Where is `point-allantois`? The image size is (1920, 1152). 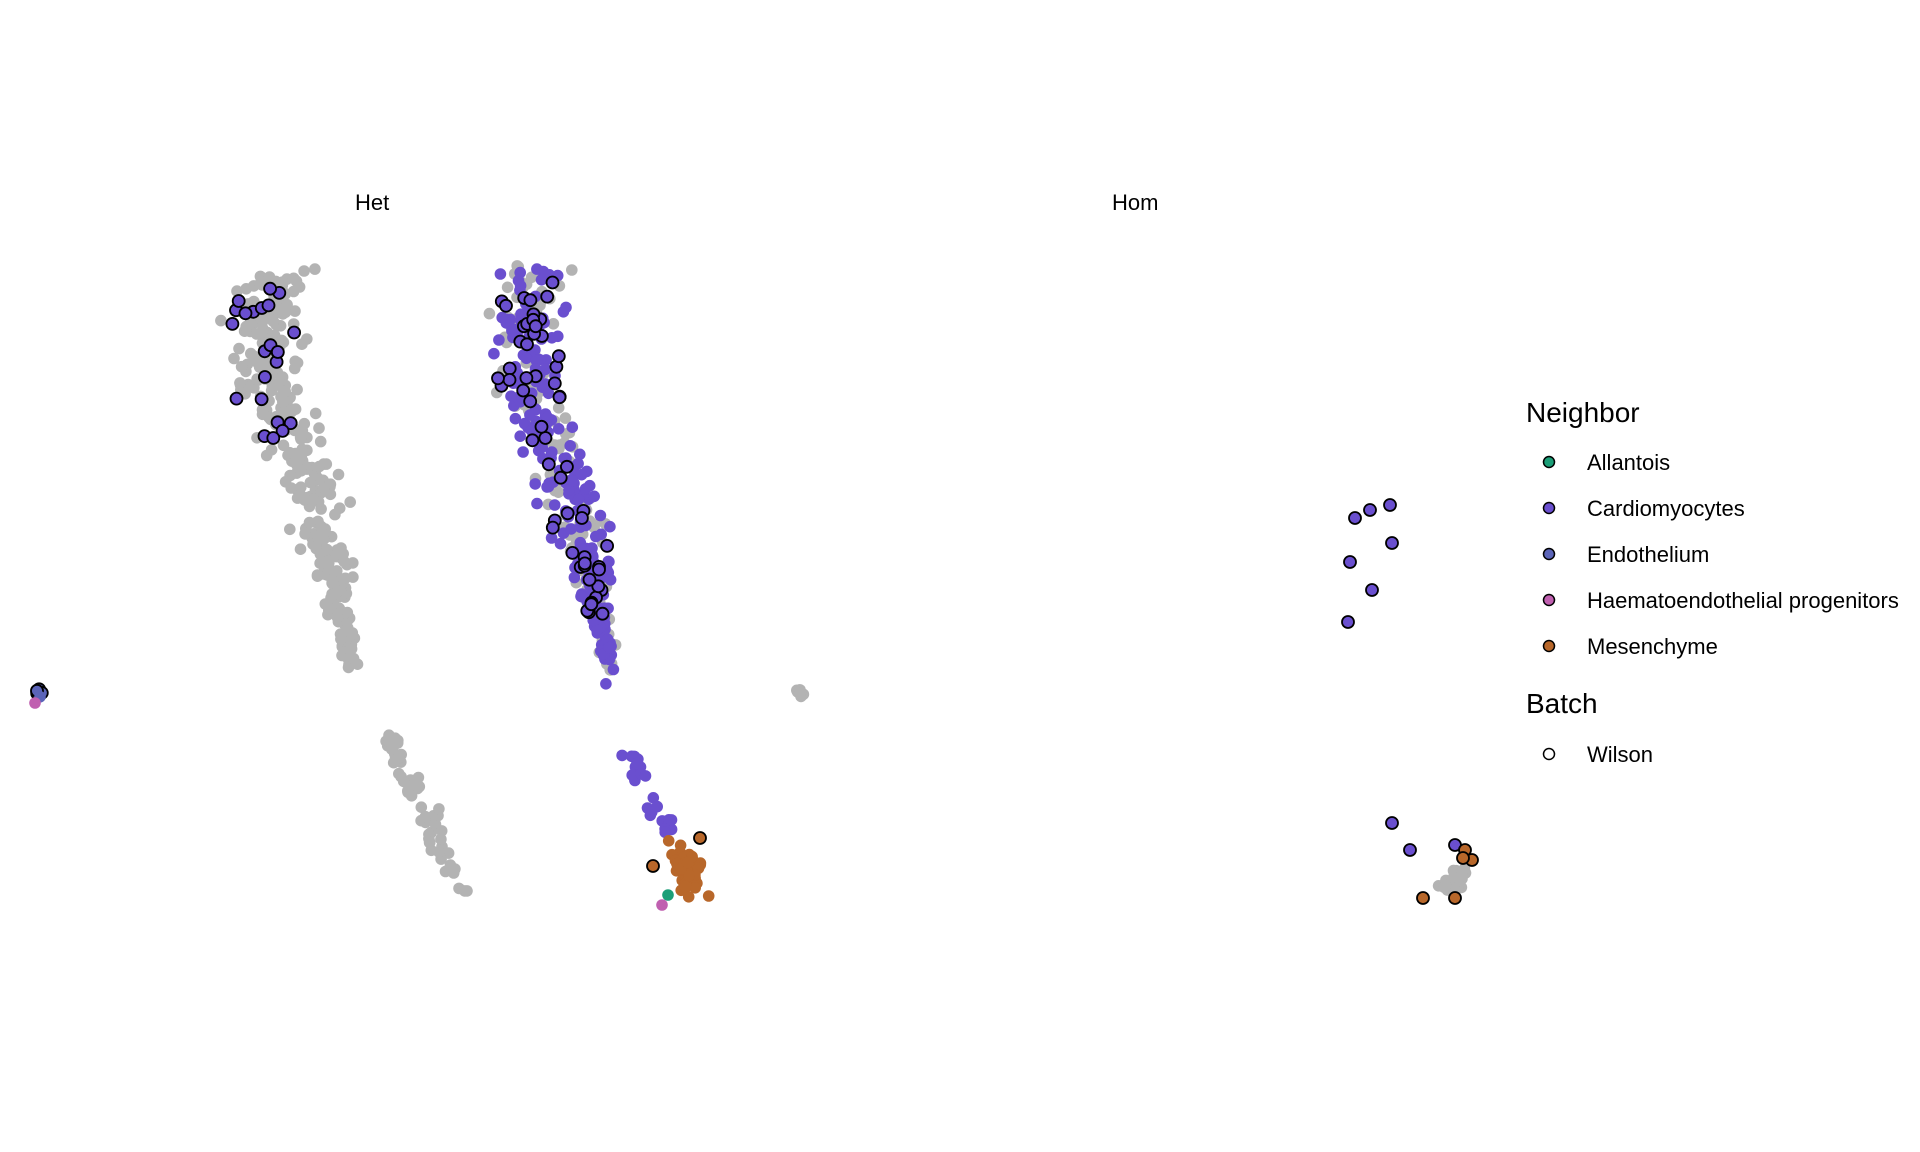
point-allantois is located at coordinates (668, 895).